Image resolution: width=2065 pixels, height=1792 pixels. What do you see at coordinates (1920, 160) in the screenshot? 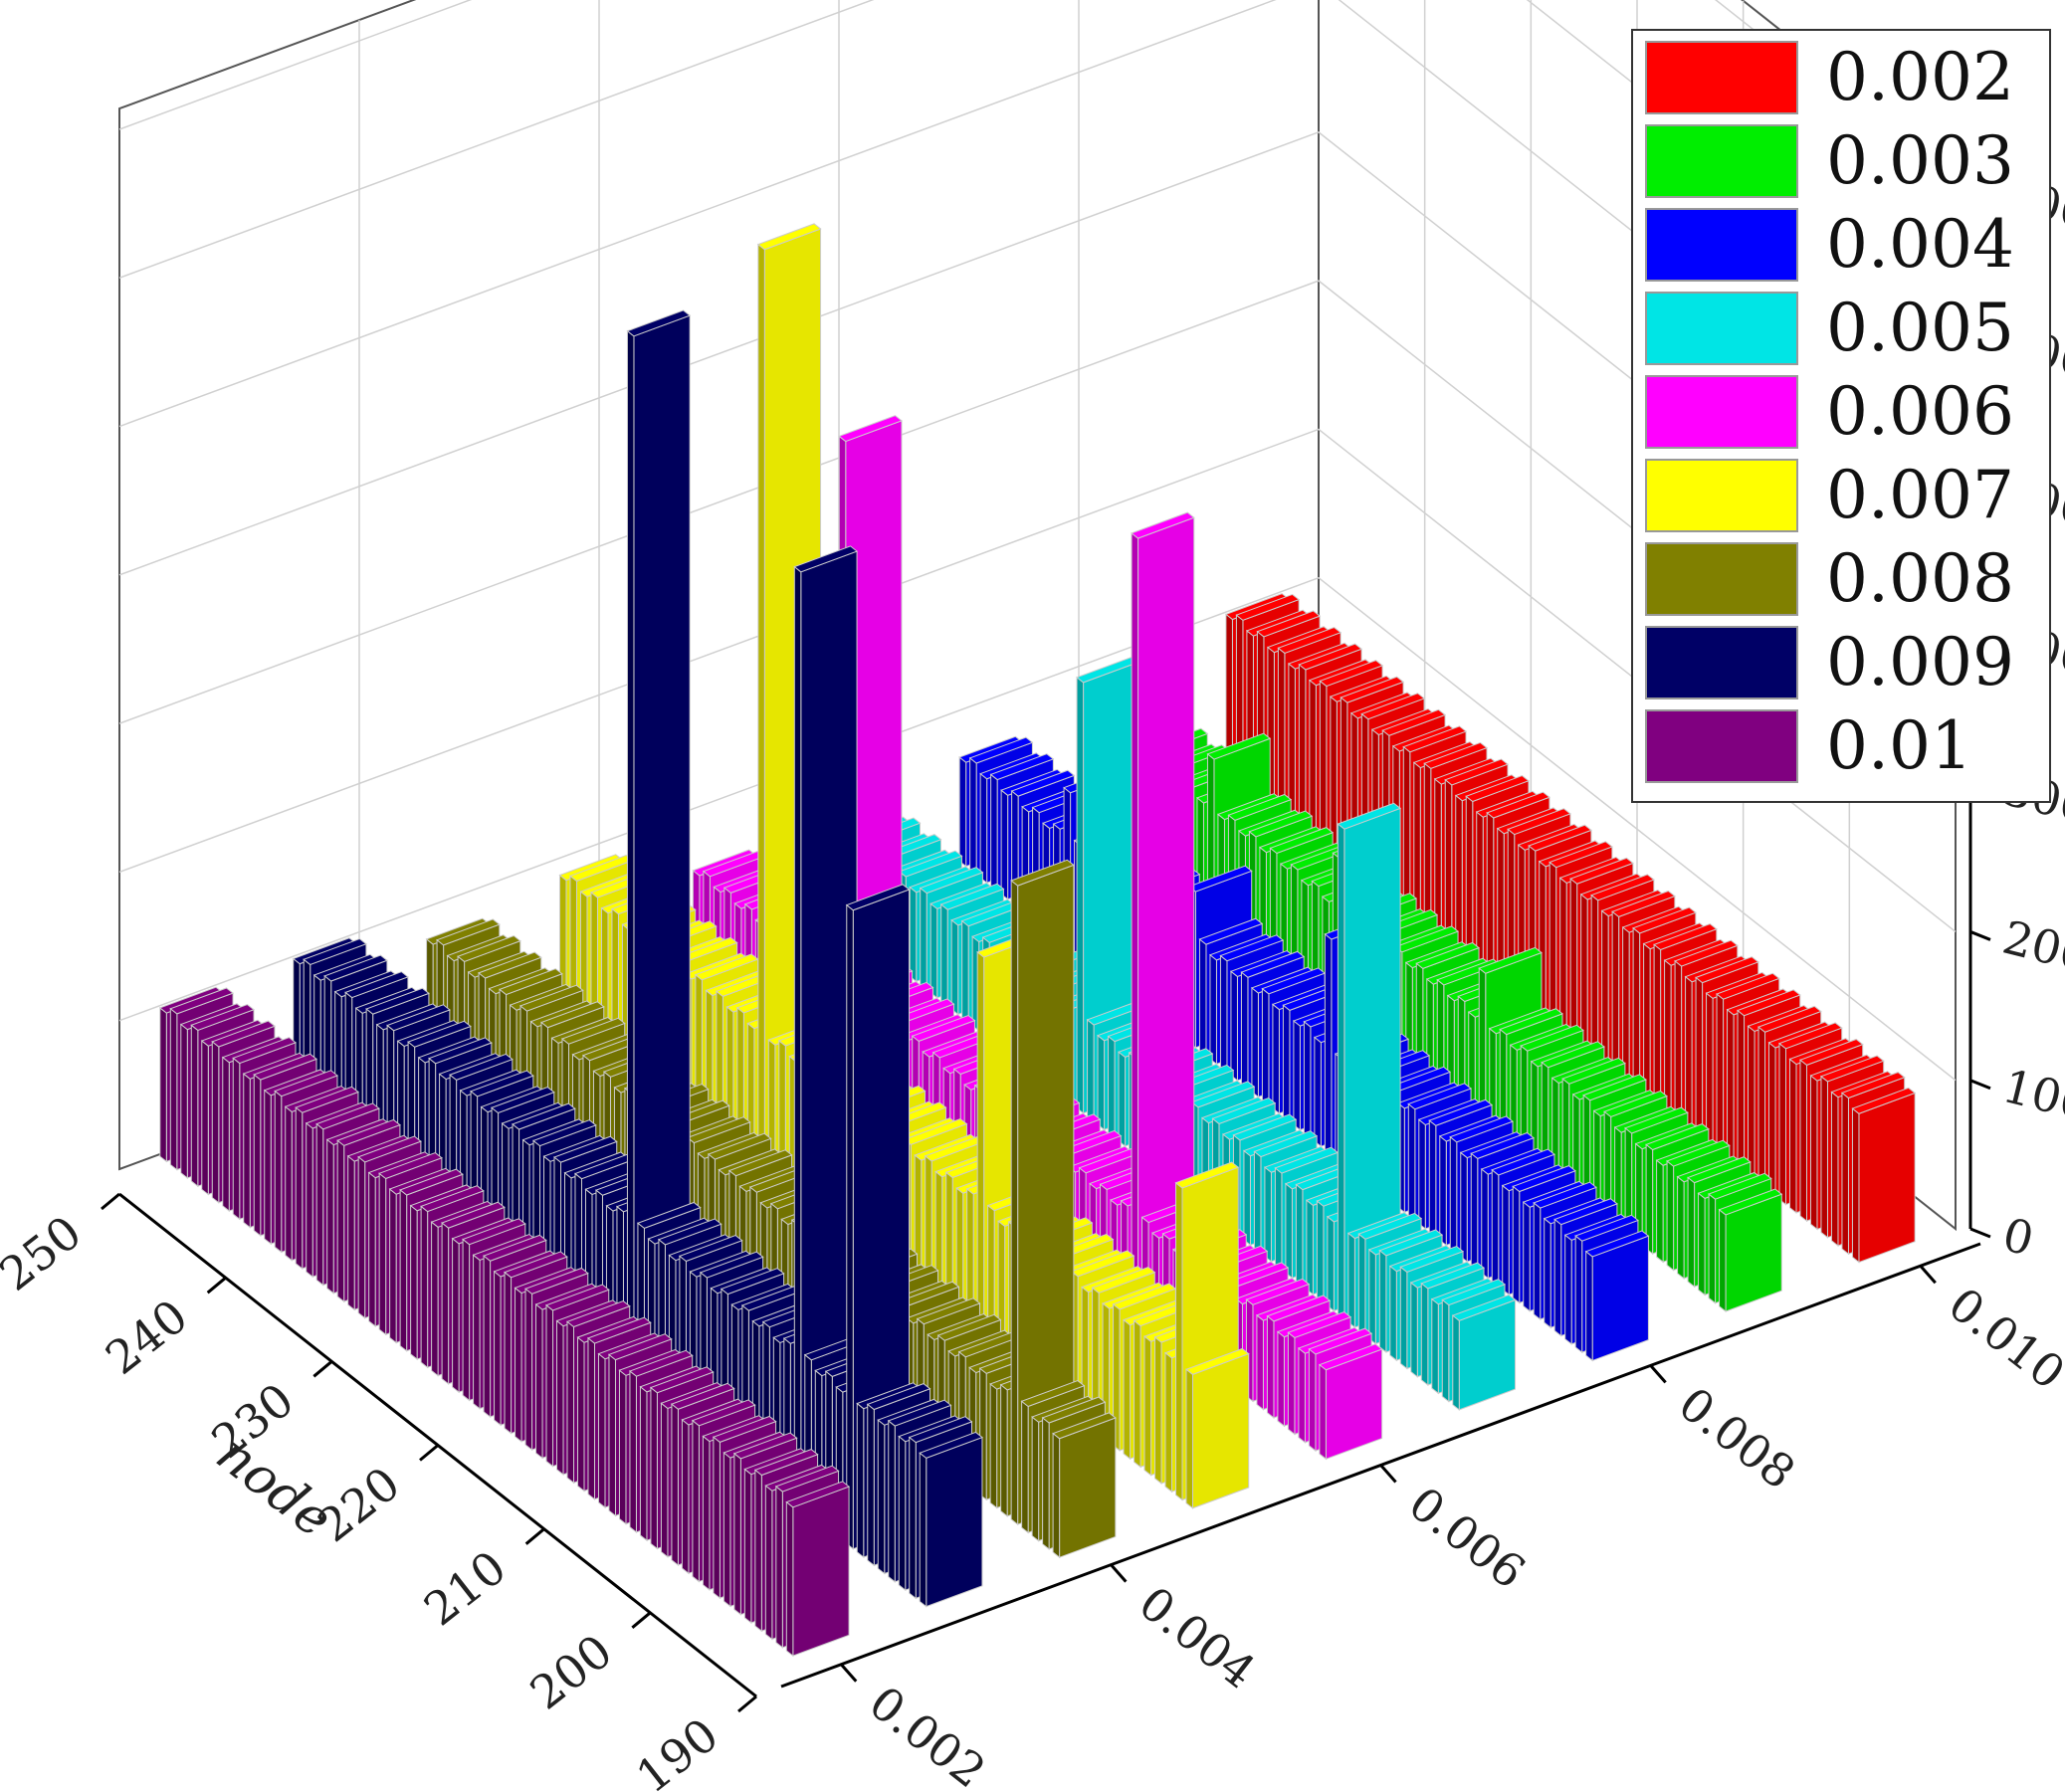
I see `legend-label: 0.003` at bounding box center [1920, 160].